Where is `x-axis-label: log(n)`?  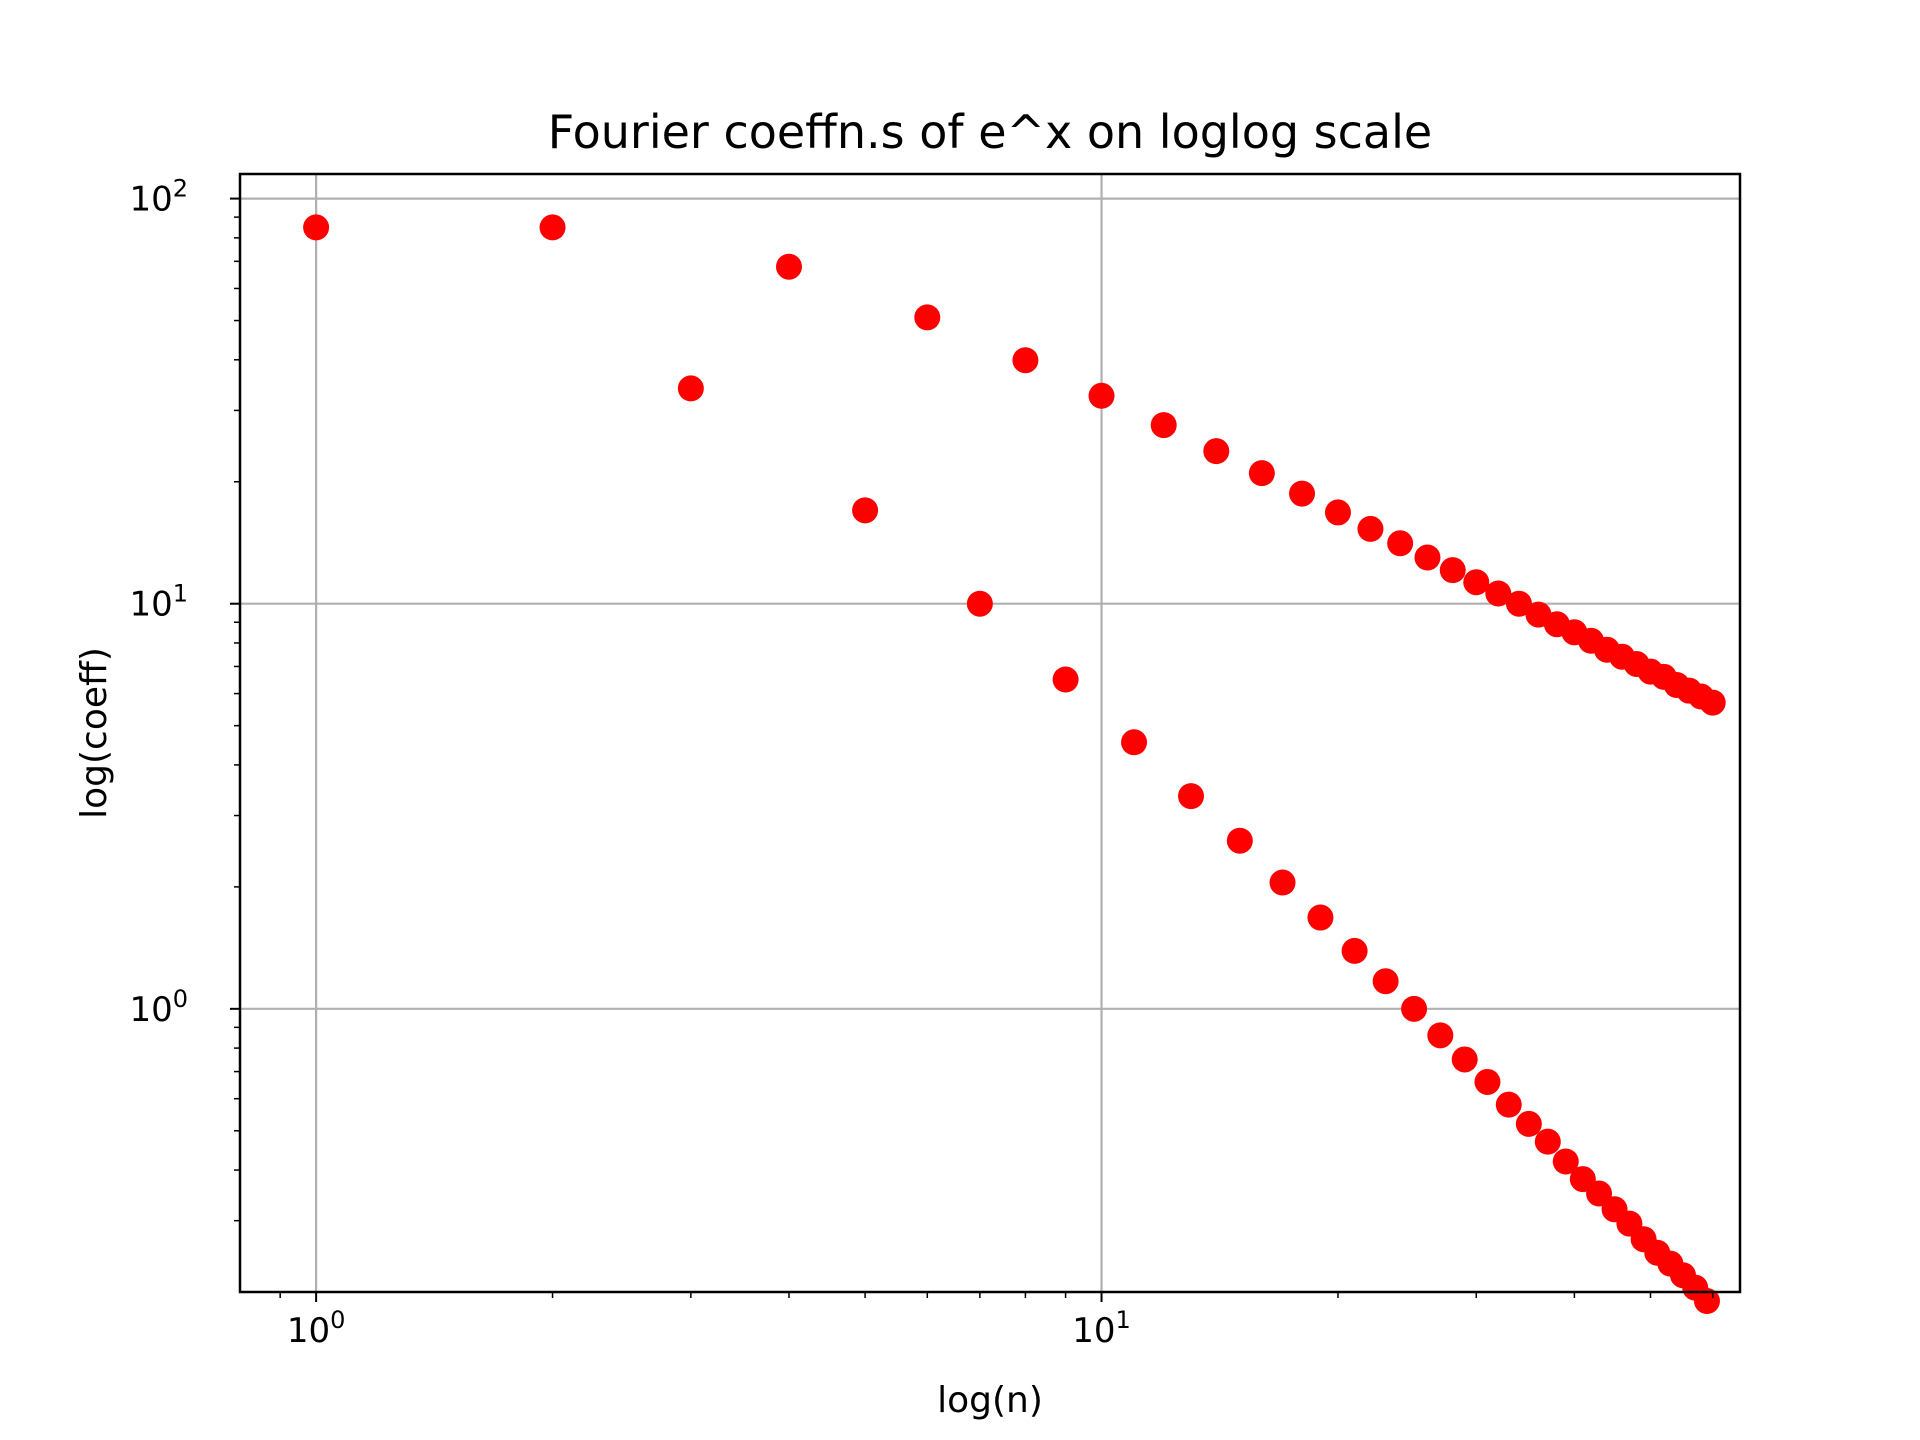
x-axis-label: log(n) is located at coordinates (990, 1400).